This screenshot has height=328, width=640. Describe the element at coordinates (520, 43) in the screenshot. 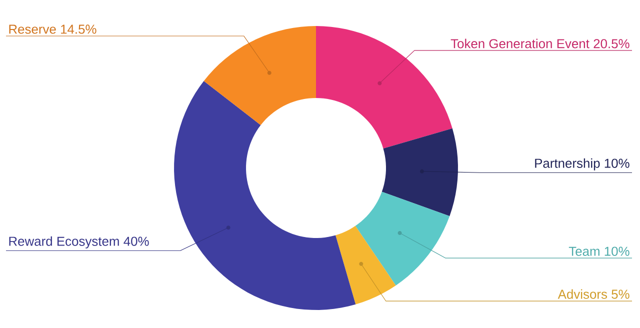

I see `slice-label: Token Generation Event` at that location.